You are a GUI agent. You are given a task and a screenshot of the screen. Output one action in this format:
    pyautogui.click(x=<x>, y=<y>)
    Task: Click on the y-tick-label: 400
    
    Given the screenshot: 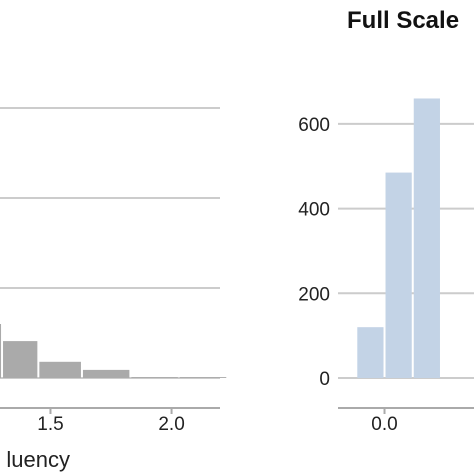 What is the action you would take?
    pyautogui.click(x=314, y=210)
    